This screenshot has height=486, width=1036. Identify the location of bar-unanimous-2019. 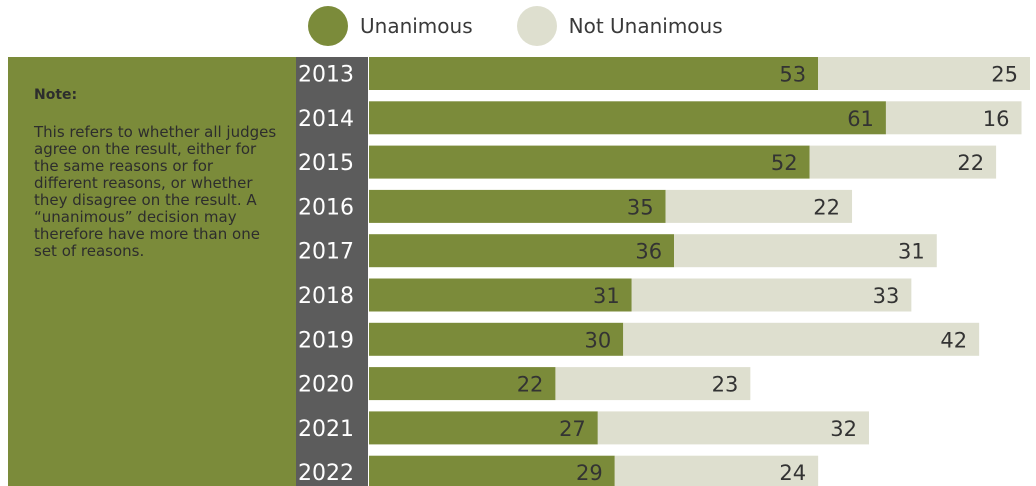
(496, 339).